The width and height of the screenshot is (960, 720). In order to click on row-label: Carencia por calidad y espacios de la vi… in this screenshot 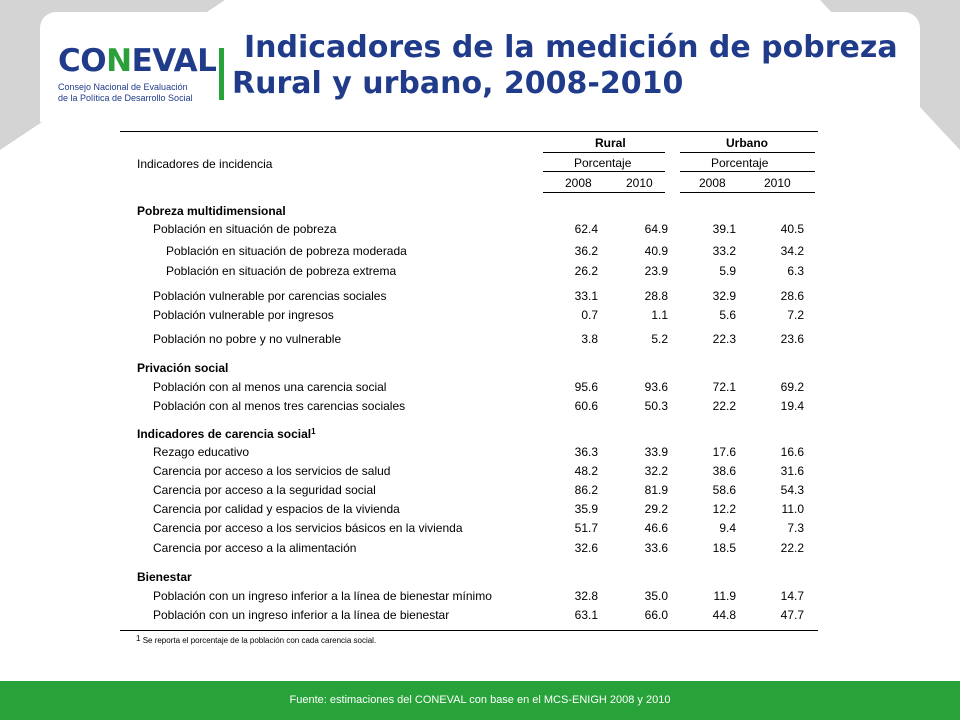, I will do `click(276, 509)`.